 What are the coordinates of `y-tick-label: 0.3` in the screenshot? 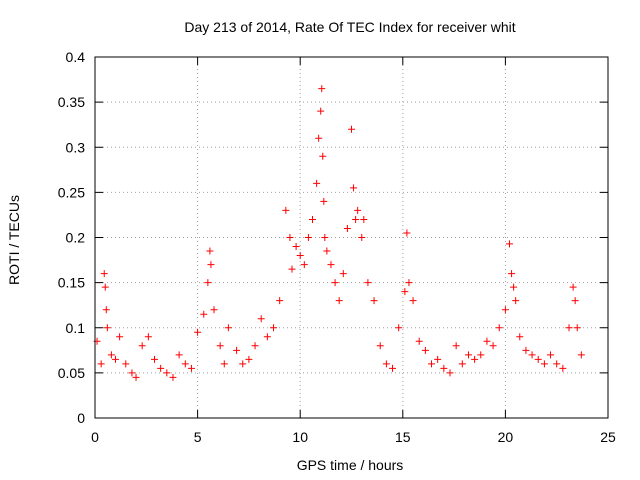 It's located at (76, 147).